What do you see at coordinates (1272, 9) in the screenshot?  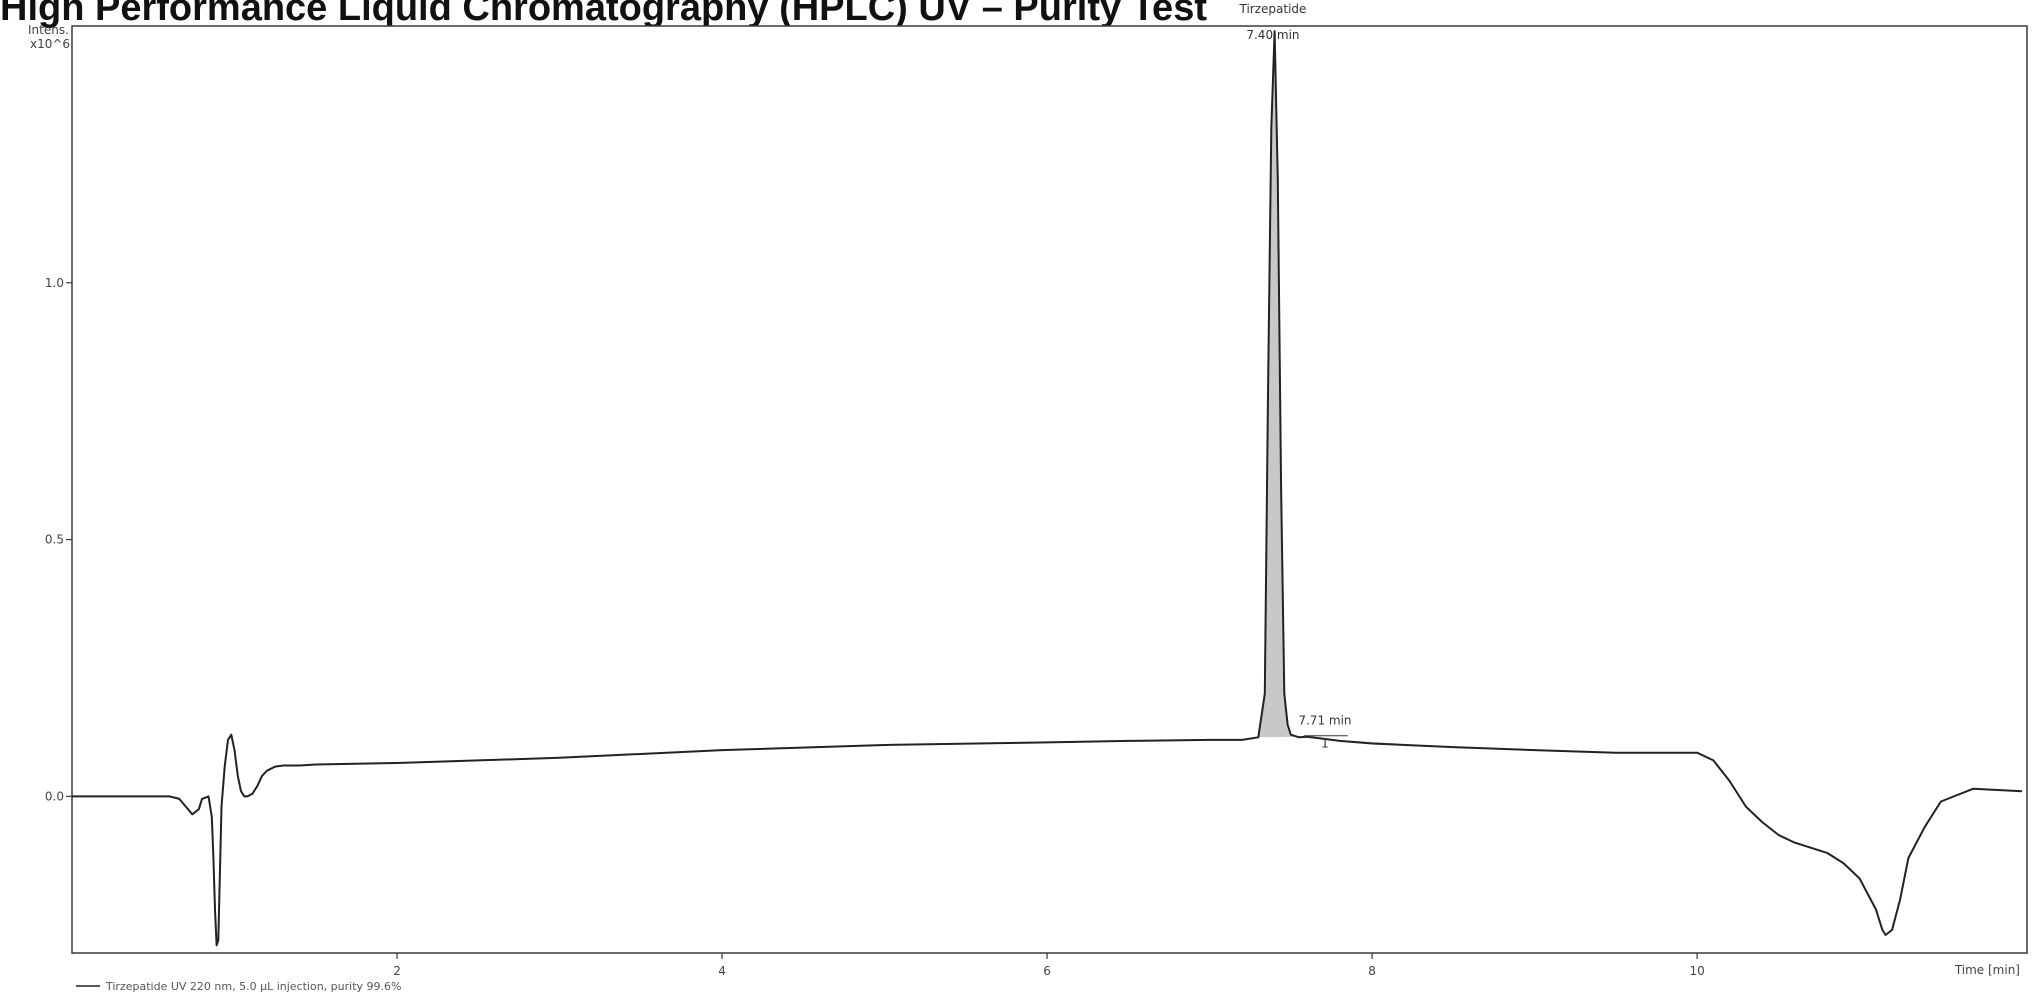 I see `peak-annotation: Tirzepatide` at bounding box center [1272, 9].